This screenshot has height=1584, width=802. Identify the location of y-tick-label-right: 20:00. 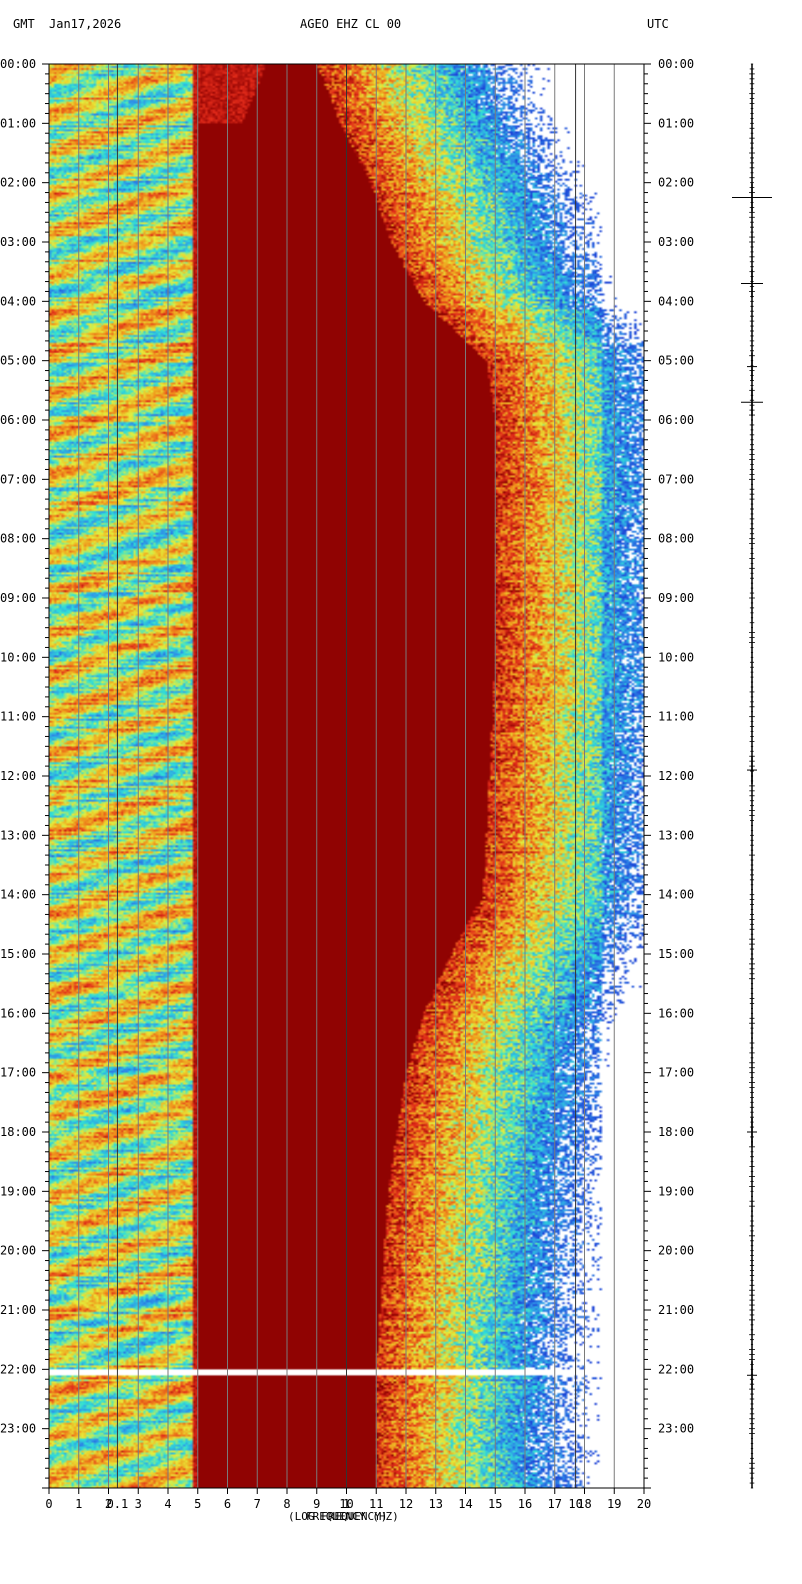
(676, 1251).